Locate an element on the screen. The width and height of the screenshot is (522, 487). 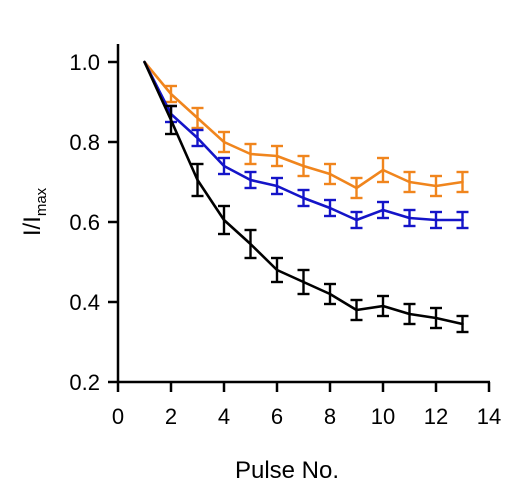
y-tick-label: 0.6 is located at coordinates (84, 222).